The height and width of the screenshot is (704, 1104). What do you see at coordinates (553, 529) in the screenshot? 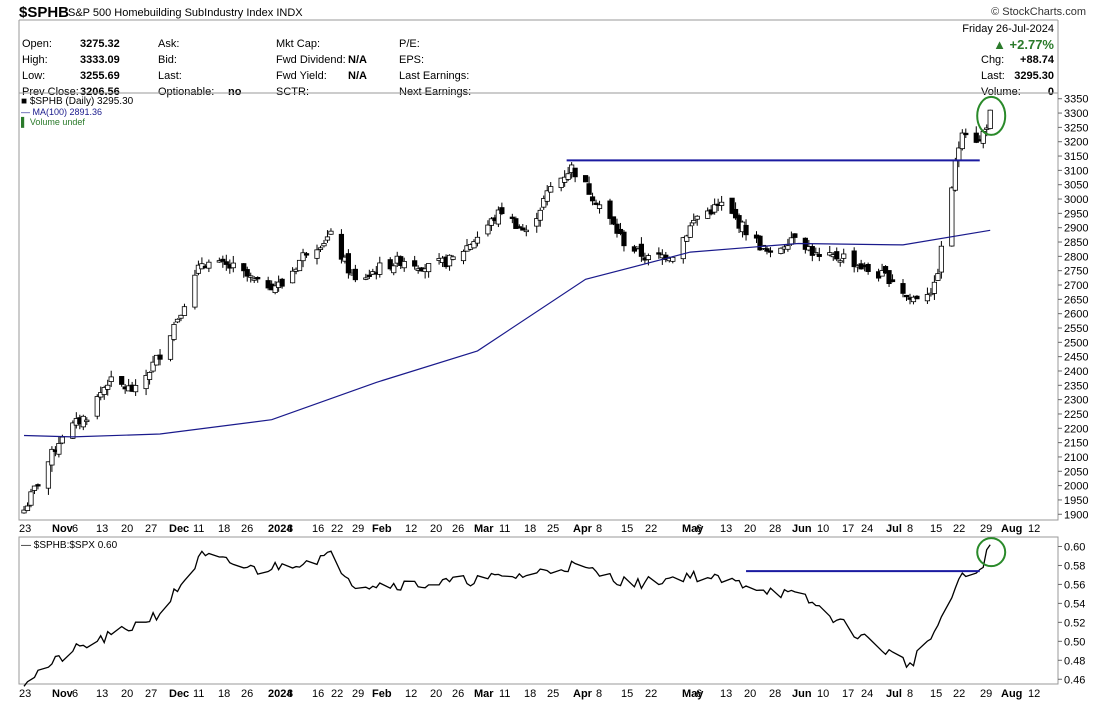
I see `x-axis-label: 25` at bounding box center [553, 529].